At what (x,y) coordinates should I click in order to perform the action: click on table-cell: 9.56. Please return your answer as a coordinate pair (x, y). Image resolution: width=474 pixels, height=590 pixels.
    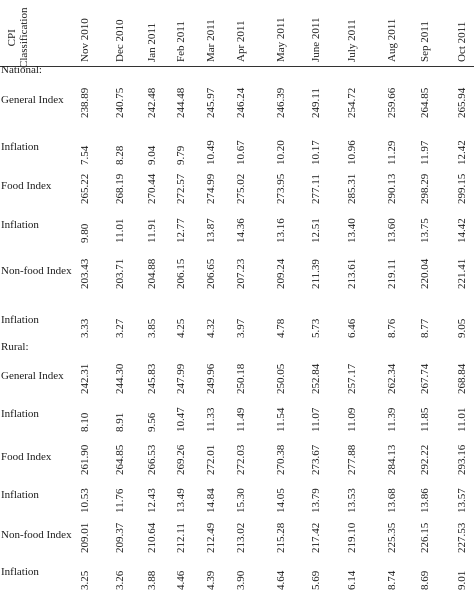
    Looking at the image, I should click on (152, 422).